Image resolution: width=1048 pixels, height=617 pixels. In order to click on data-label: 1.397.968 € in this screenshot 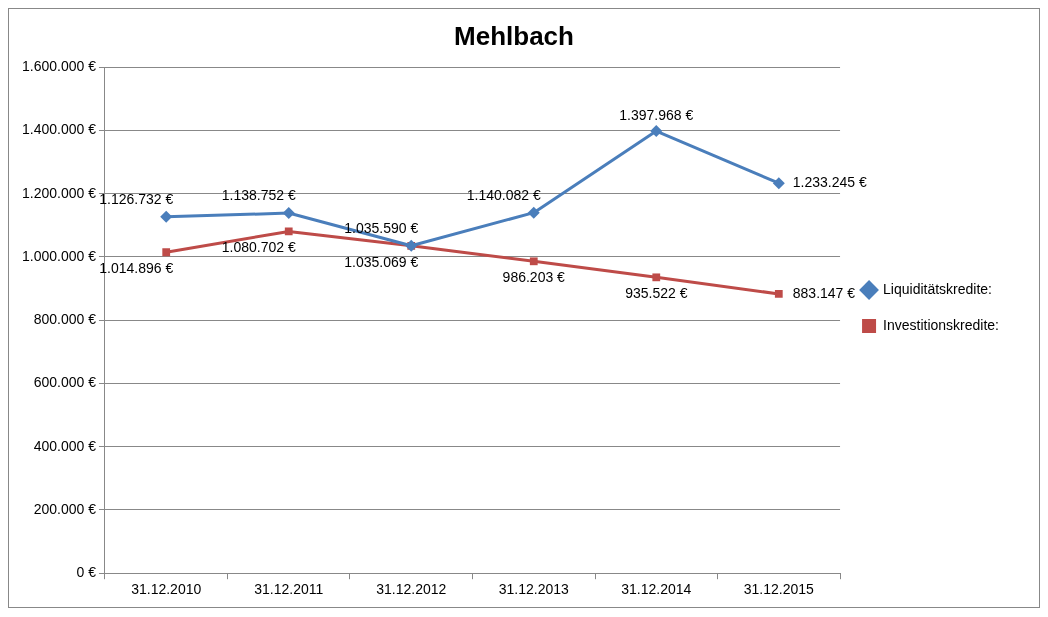, I will do `click(656, 114)`.